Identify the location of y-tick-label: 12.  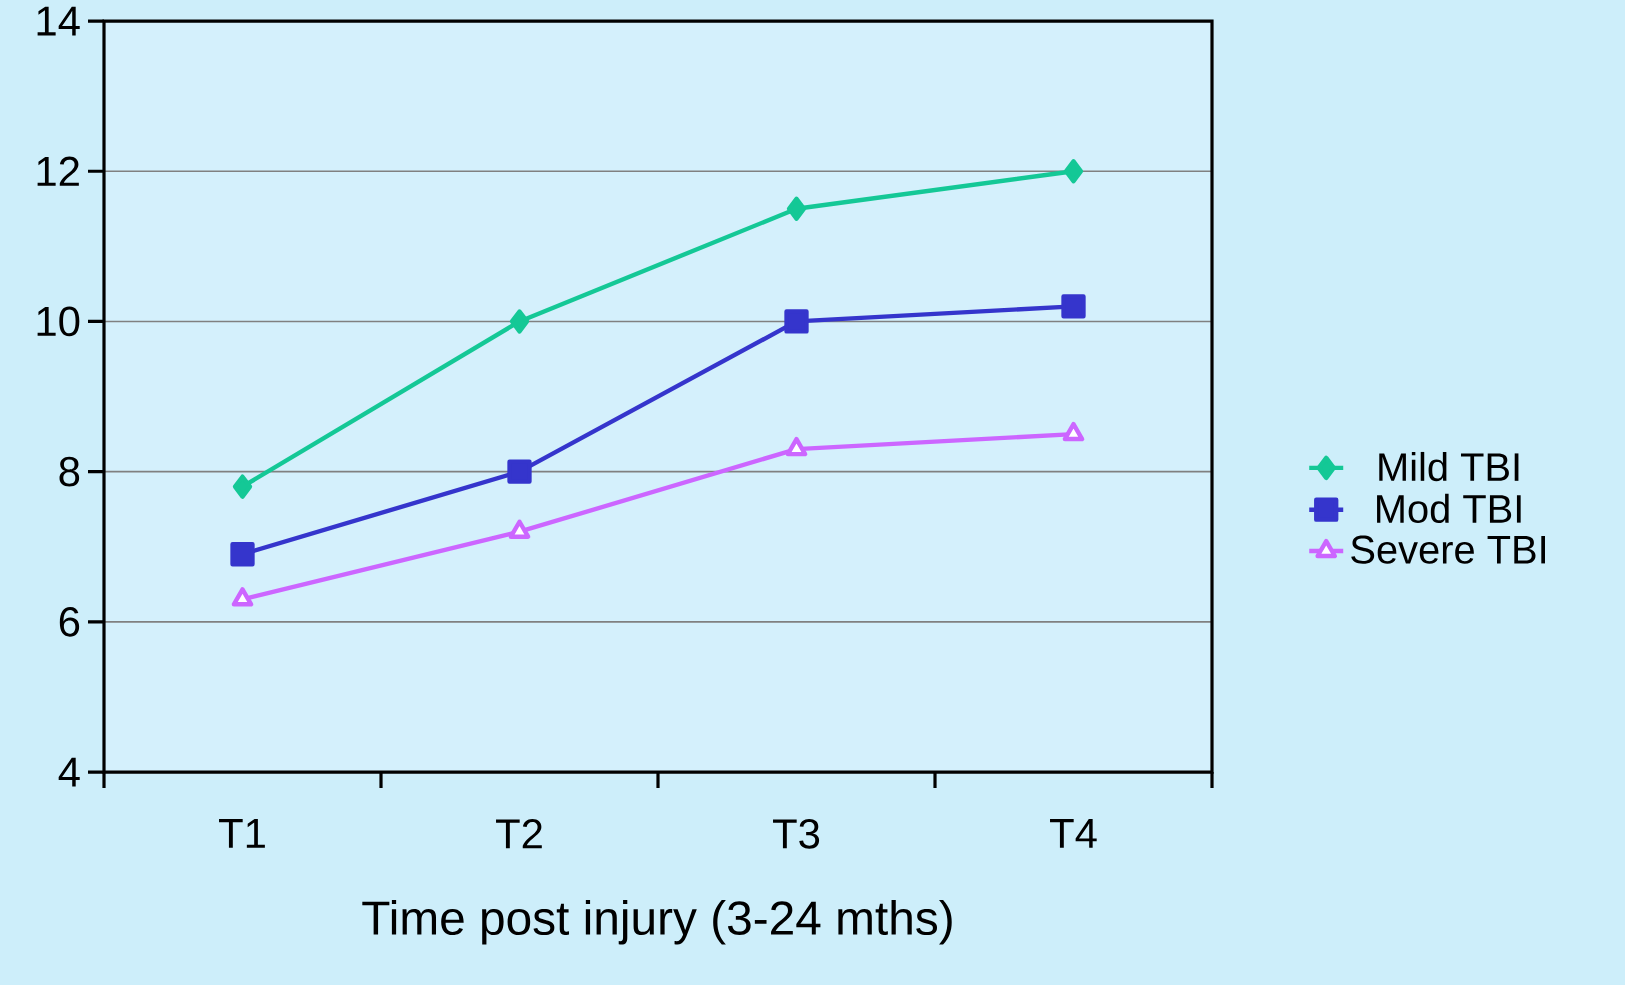
(58, 171).